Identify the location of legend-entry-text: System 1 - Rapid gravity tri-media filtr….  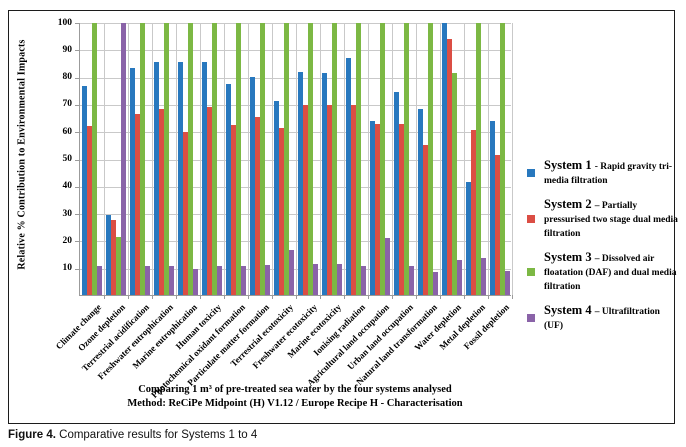
(611, 173).